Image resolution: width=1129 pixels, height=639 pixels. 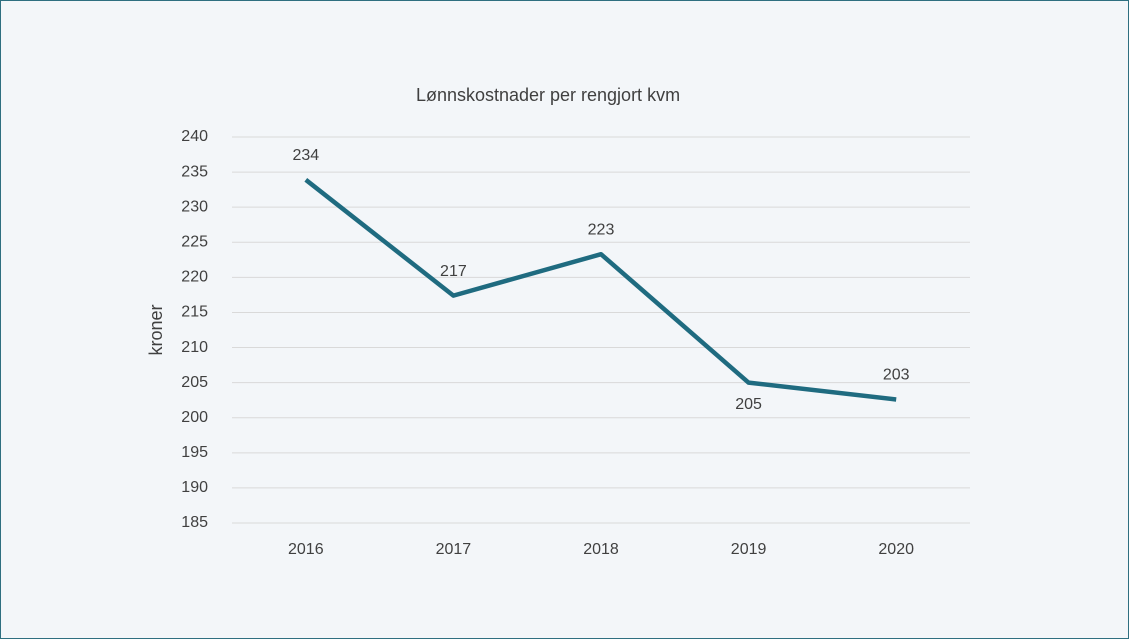 What do you see at coordinates (194, 136) in the screenshot?
I see `y-tick-label: 240` at bounding box center [194, 136].